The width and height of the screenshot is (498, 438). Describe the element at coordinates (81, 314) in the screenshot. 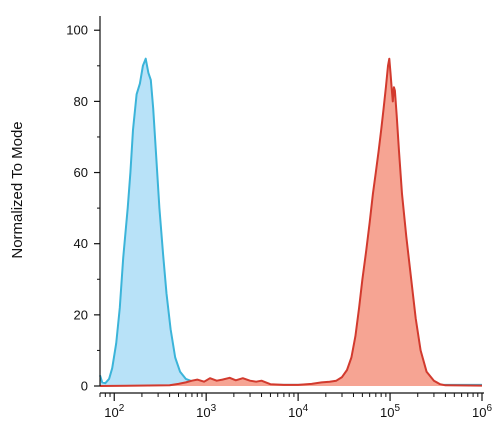

I see `y-tick-label: 20` at that location.